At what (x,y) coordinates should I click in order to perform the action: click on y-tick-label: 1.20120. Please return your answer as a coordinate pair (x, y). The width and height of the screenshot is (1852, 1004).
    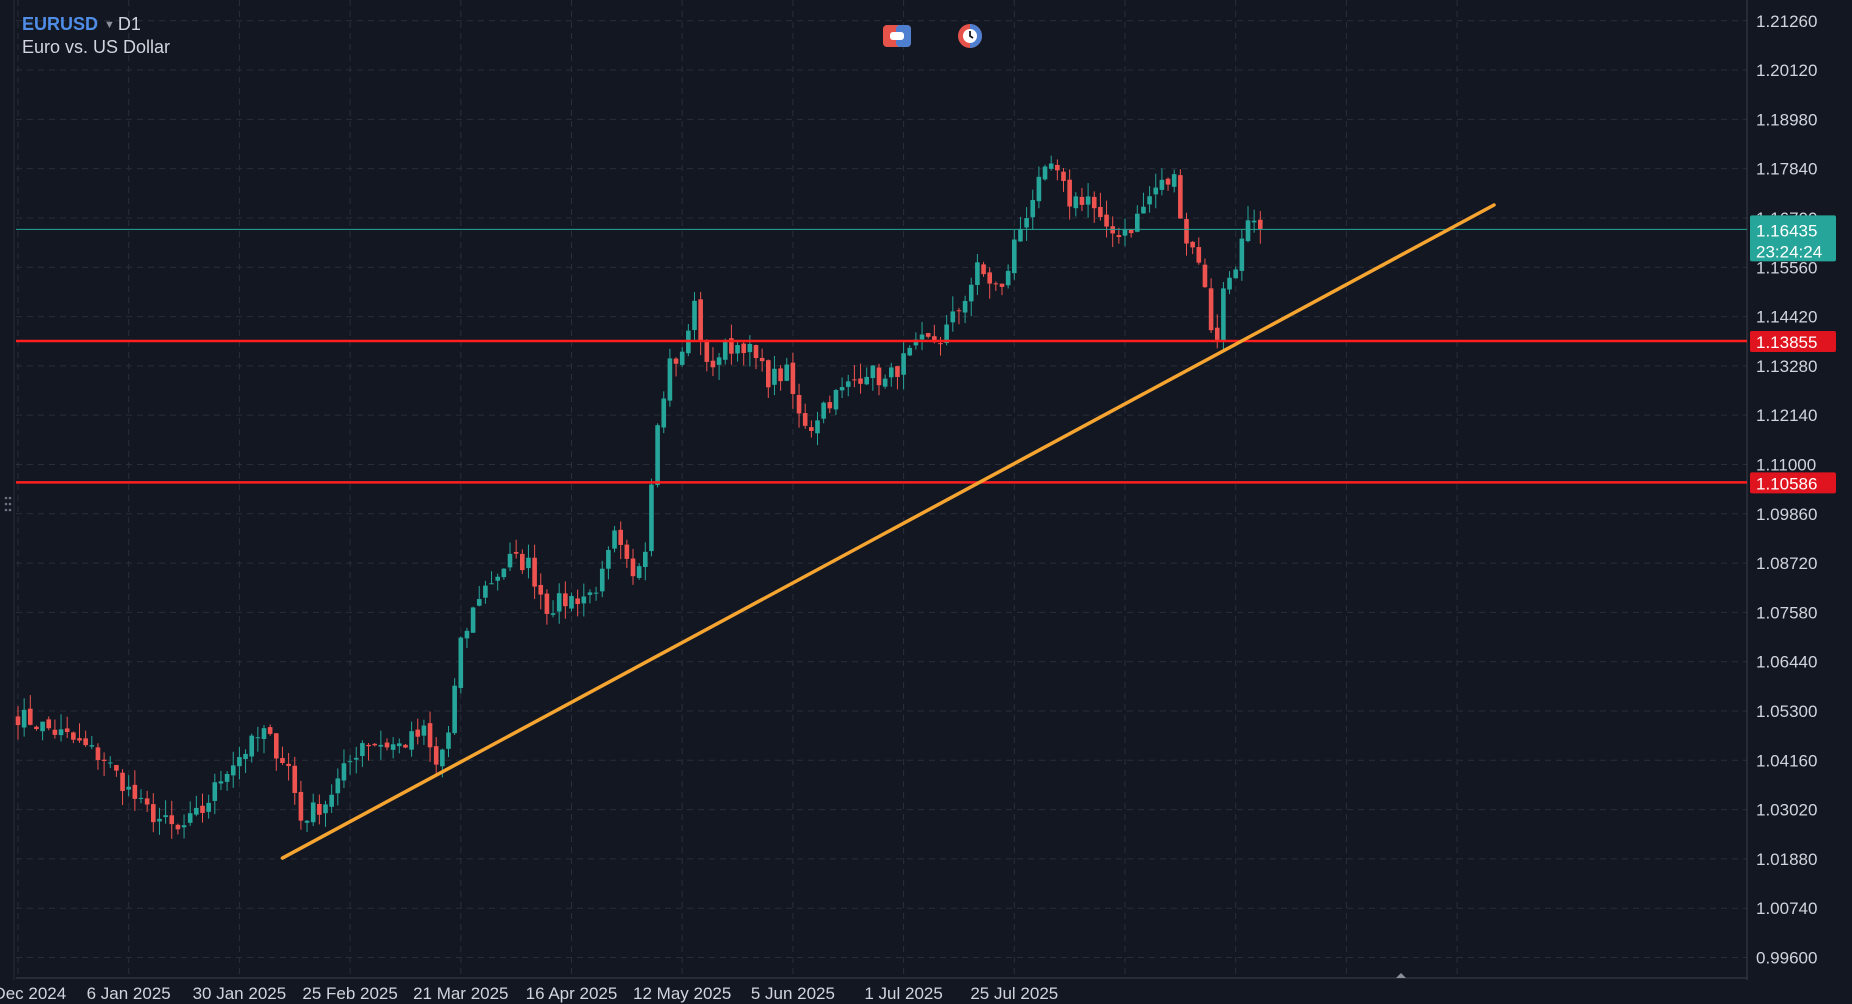
    Looking at the image, I should click on (1786, 70).